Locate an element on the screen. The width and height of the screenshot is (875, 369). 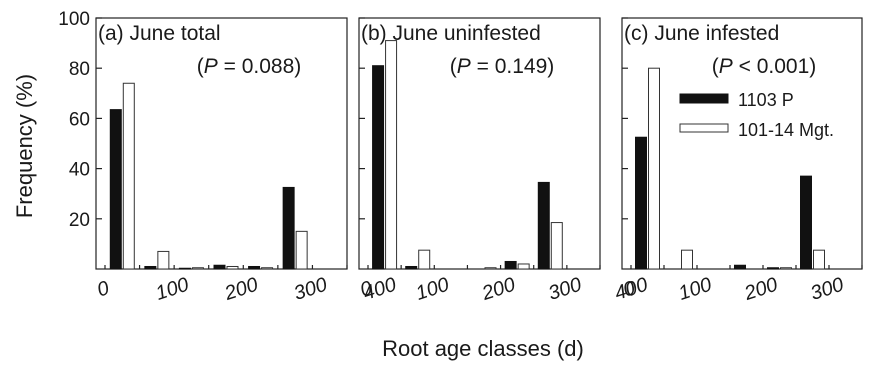
panel-title: (a) June total is located at coordinates (159, 33).